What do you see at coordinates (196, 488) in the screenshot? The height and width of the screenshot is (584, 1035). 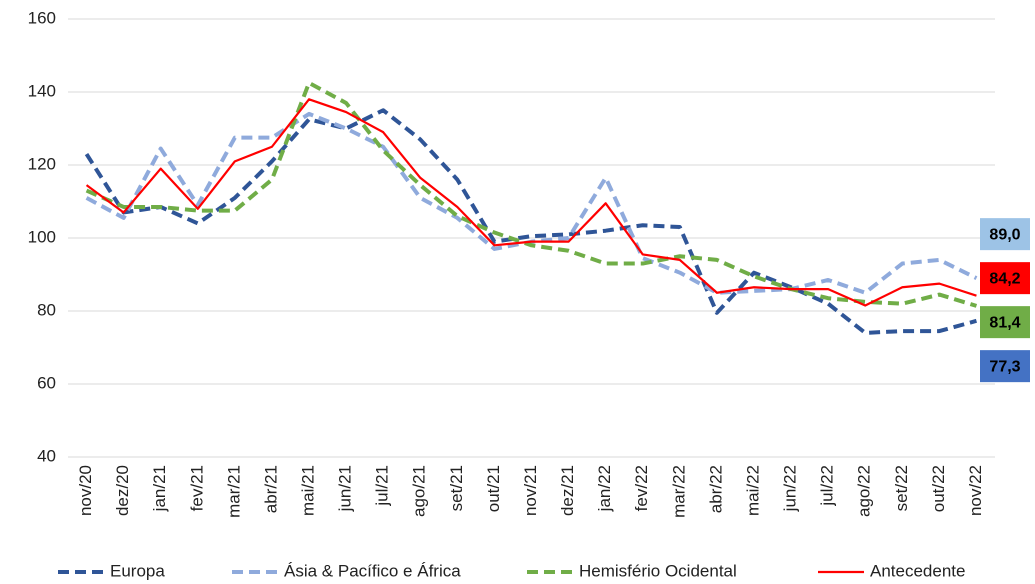 I see `x-tick-label: fev/21` at bounding box center [196, 488].